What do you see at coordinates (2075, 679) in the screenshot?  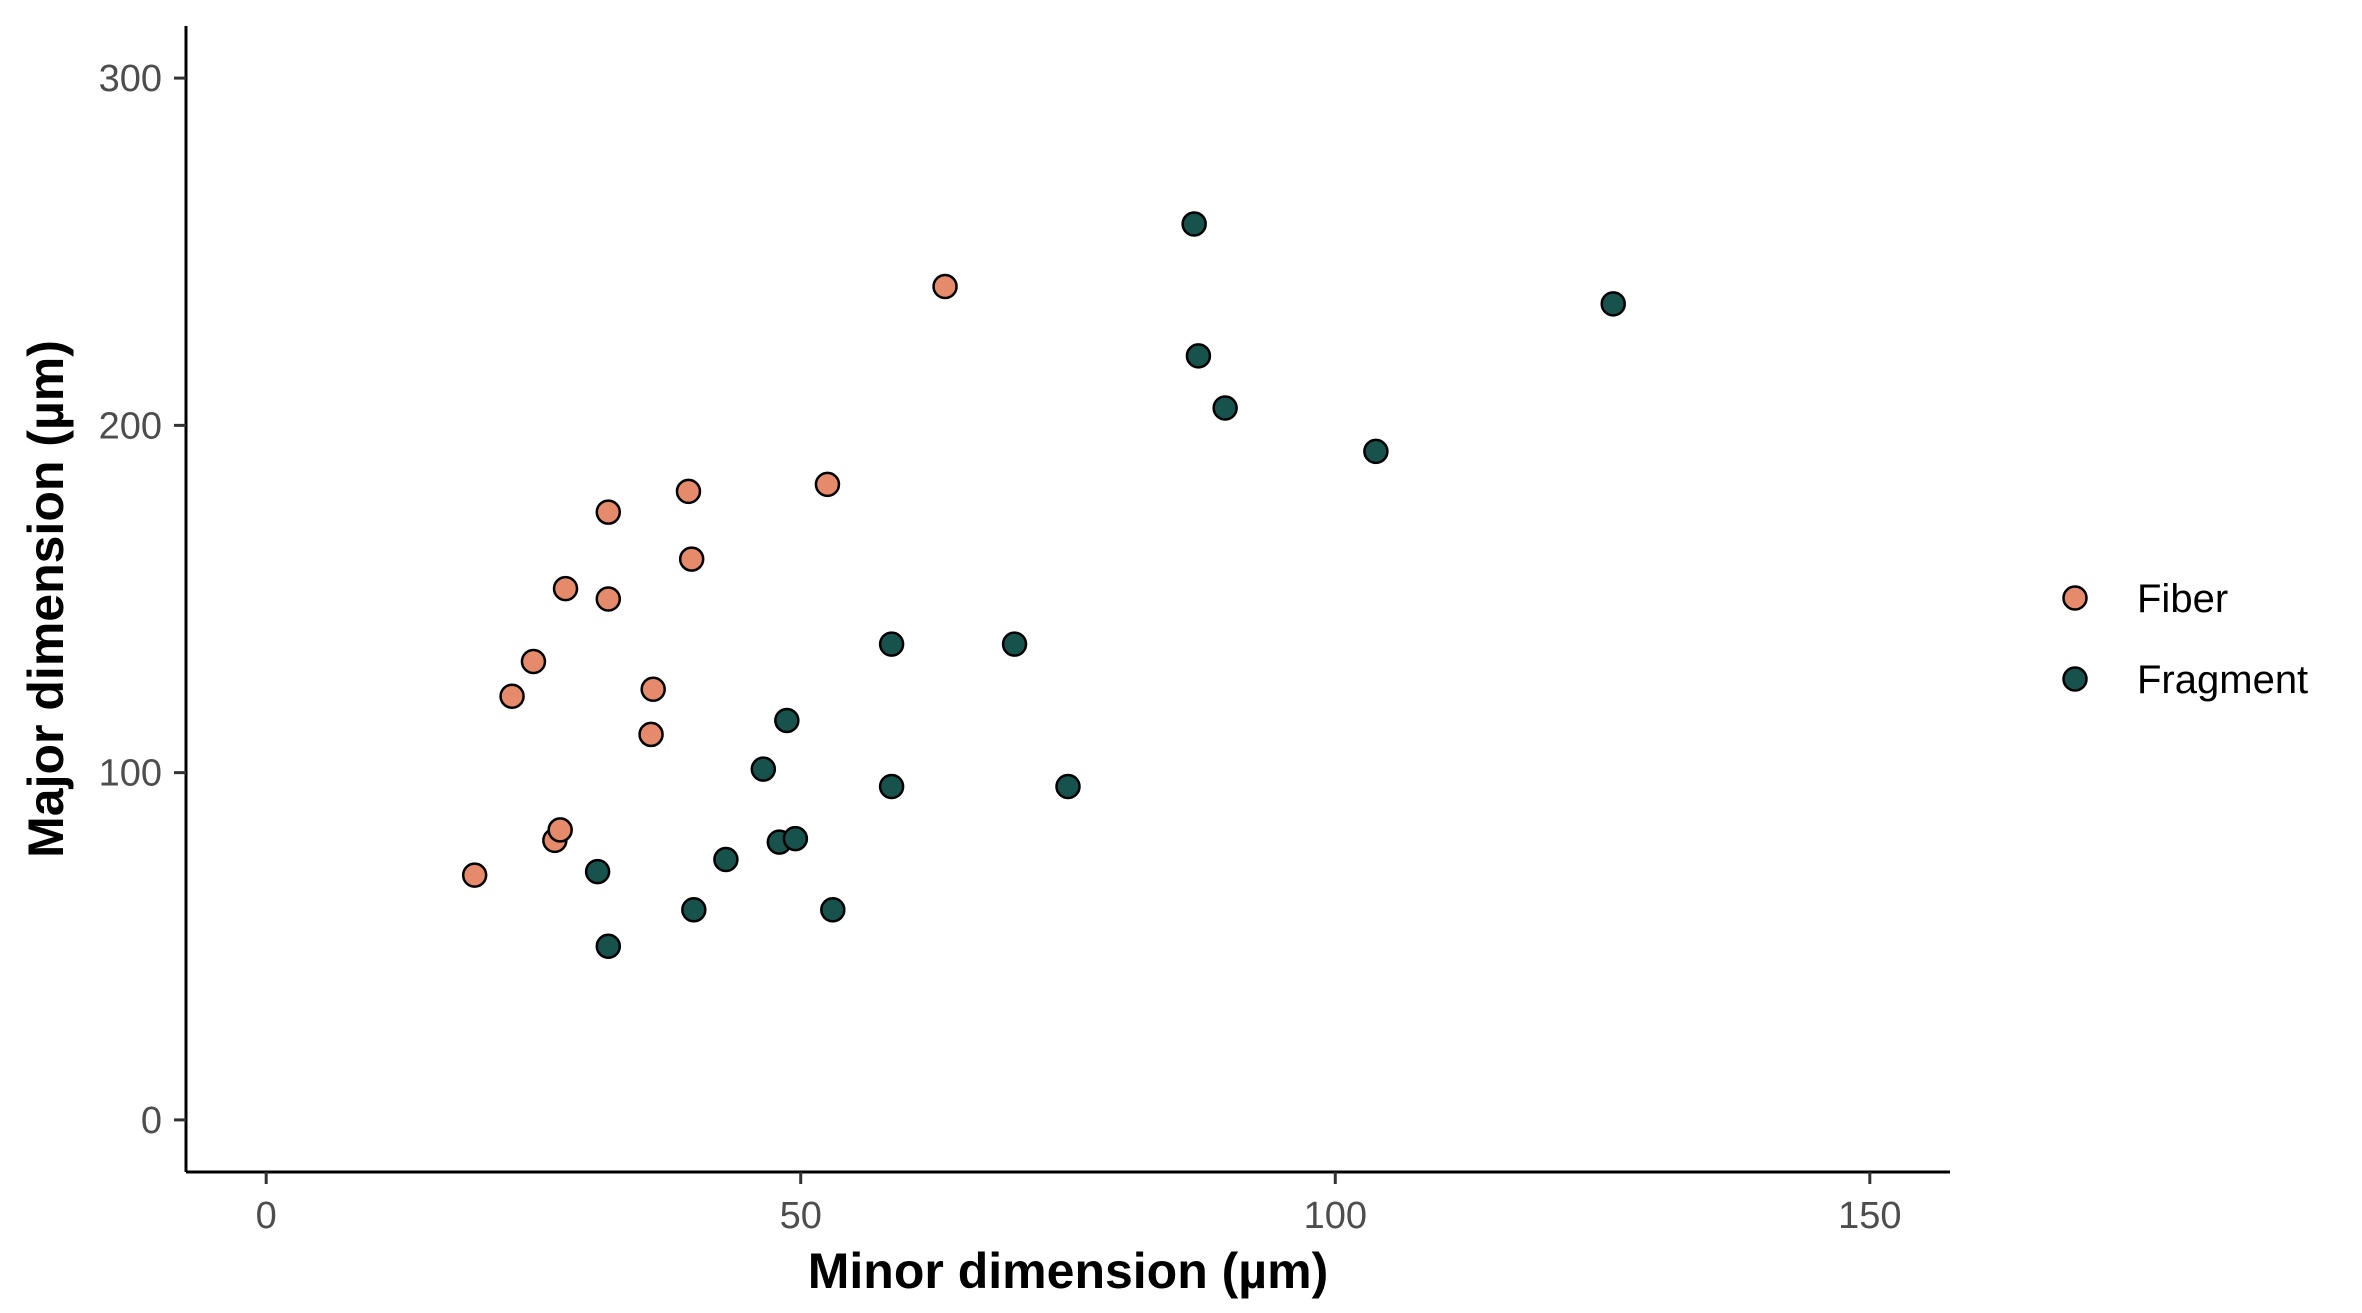 I see `legend-key-fragment` at bounding box center [2075, 679].